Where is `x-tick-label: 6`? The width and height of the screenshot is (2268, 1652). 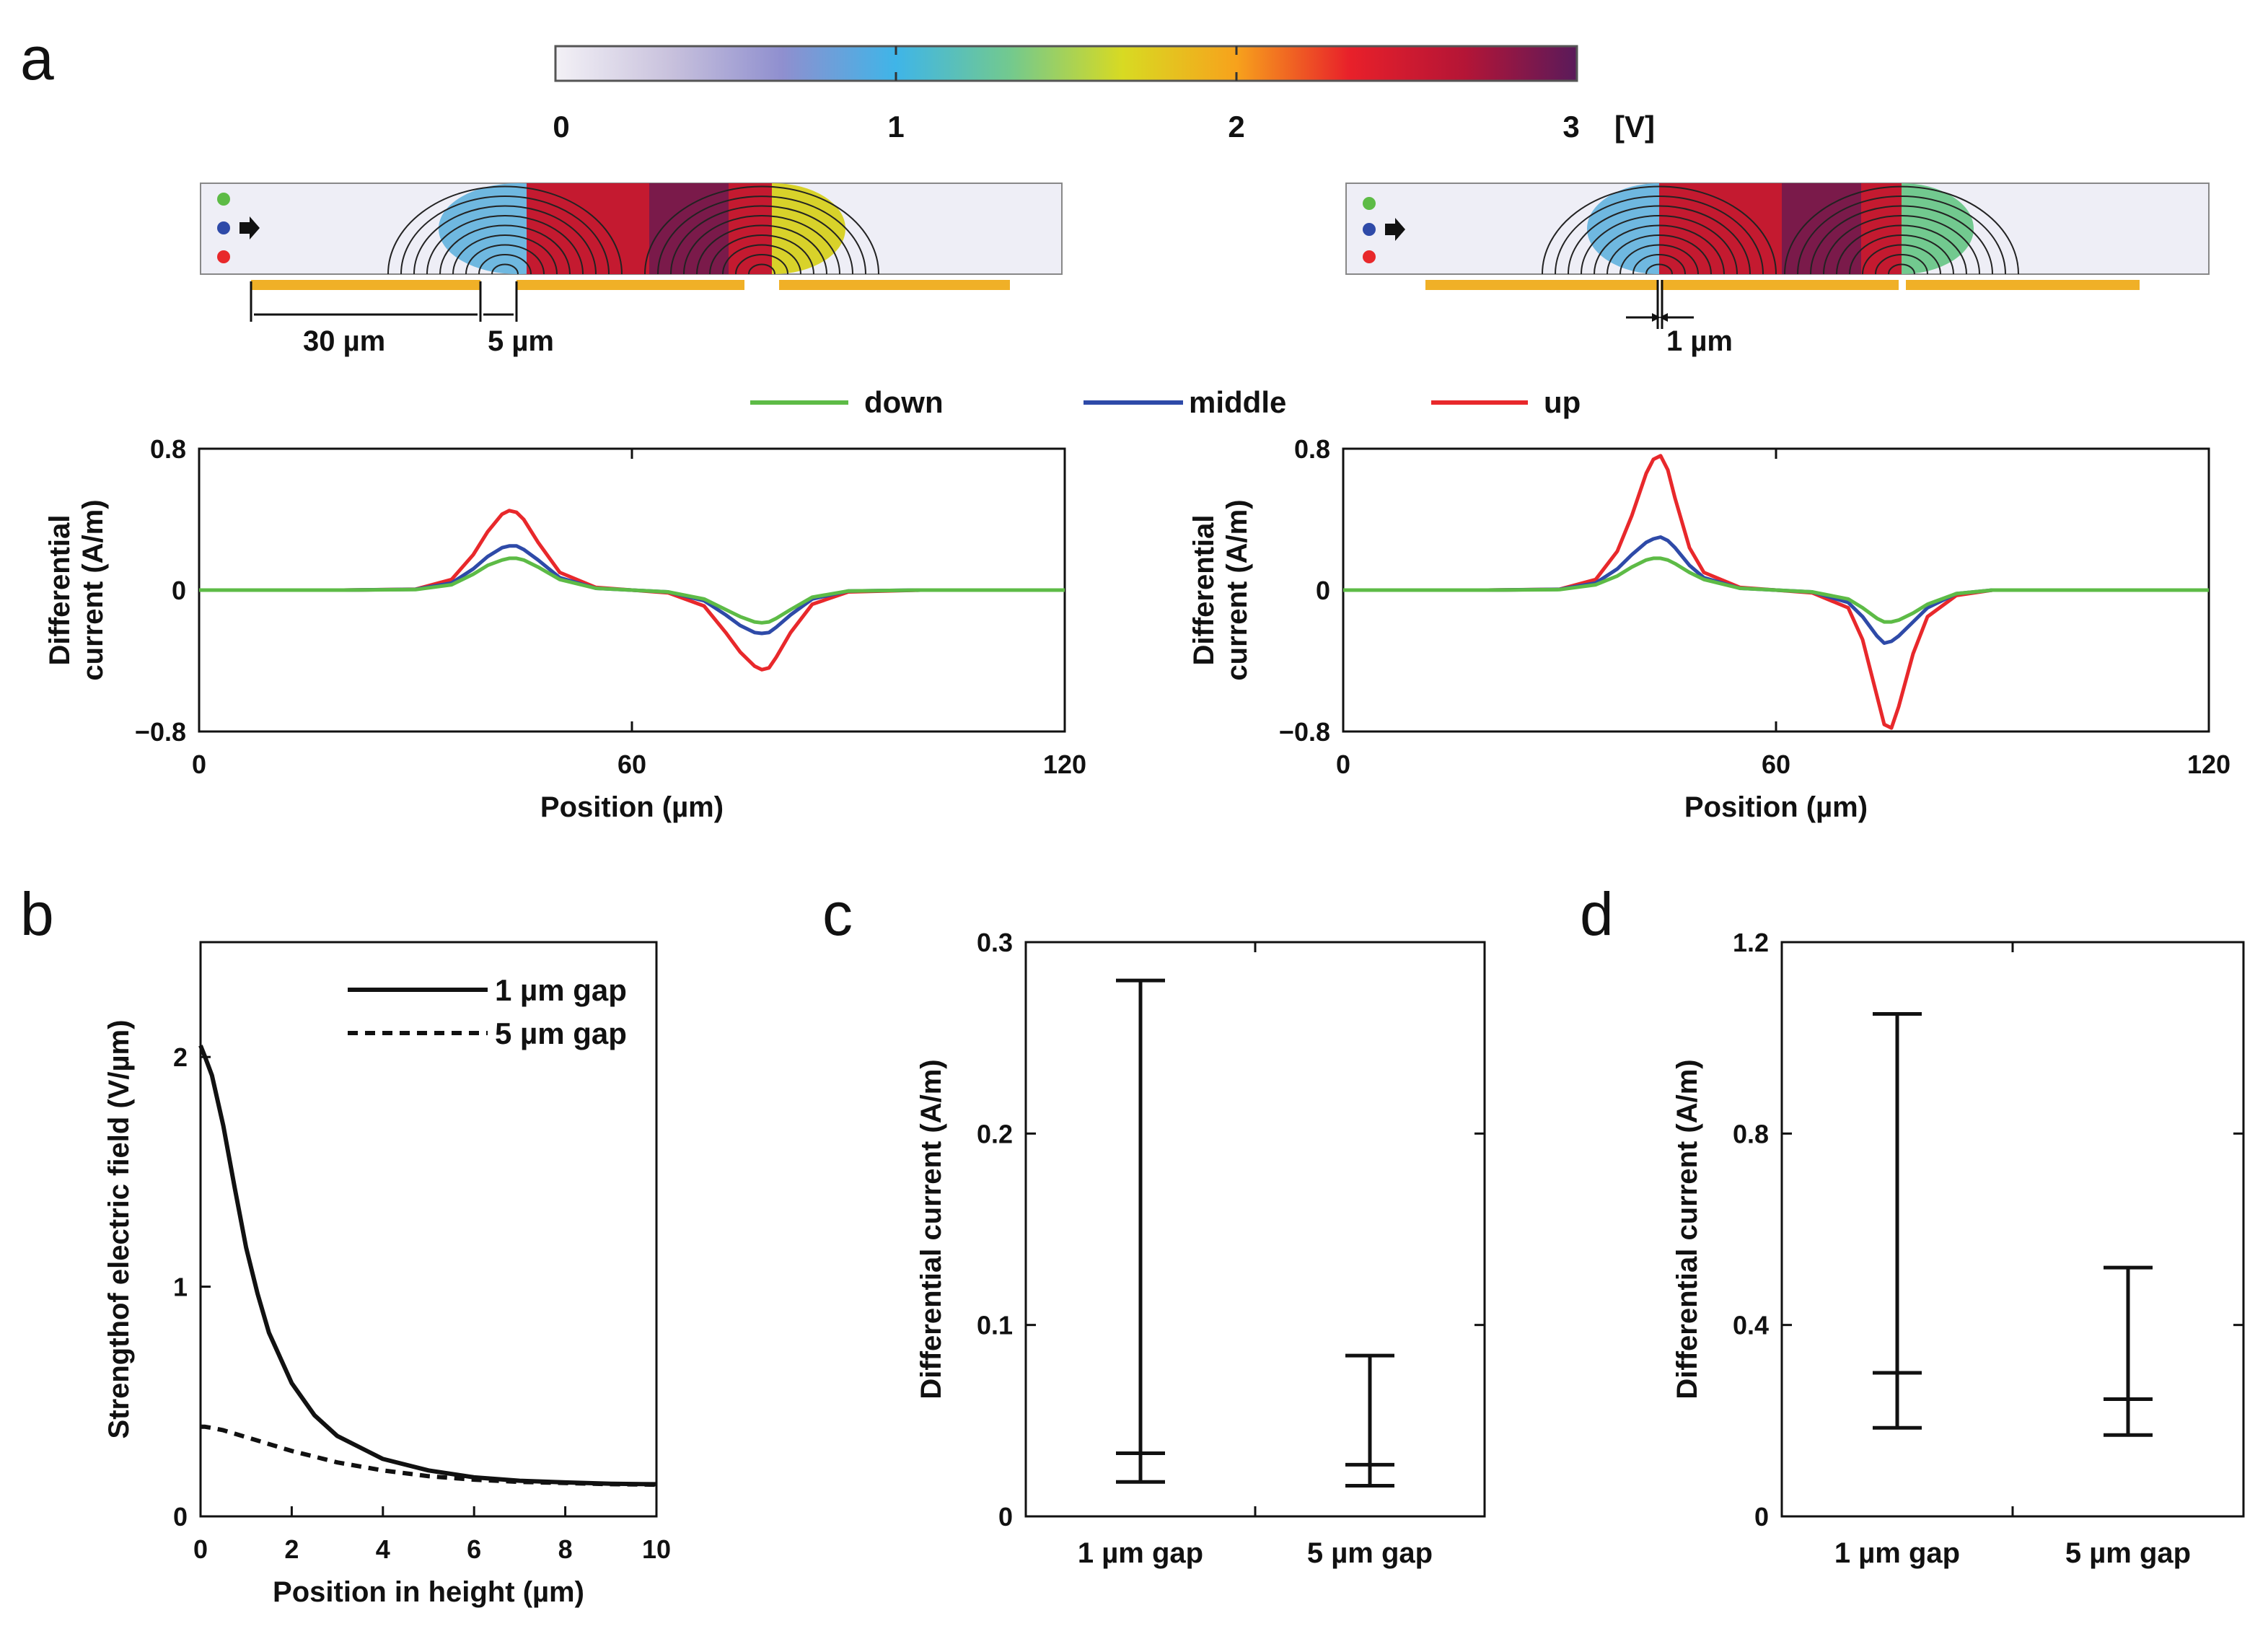 x-tick-label: 6 is located at coordinates (474, 1549).